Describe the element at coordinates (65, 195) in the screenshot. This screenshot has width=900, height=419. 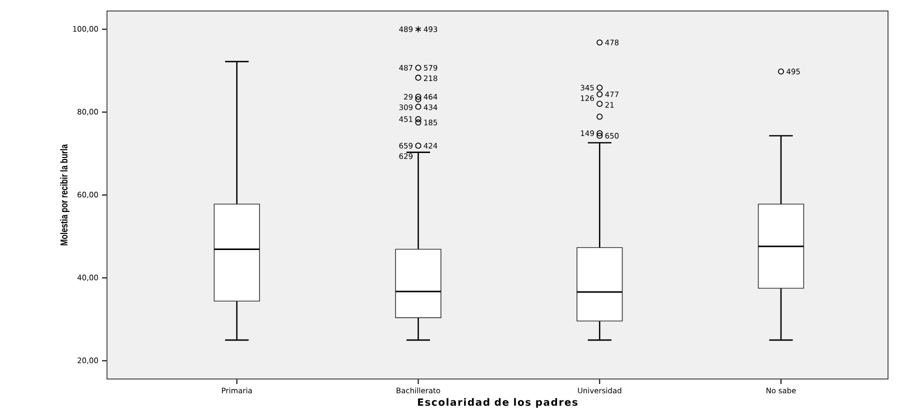
I see `y-axis-title: Molestia por recibir la burla` at that location.